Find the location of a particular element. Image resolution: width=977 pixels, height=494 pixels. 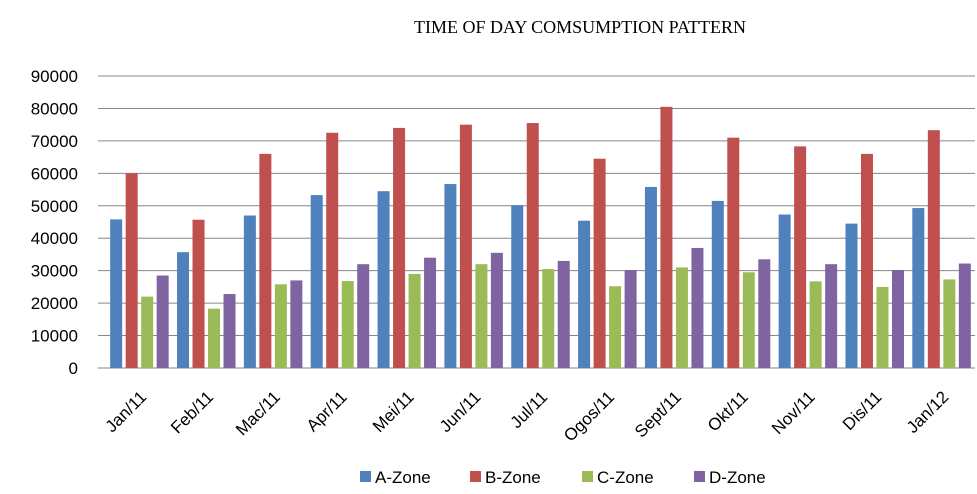

y-tick-label: 50000 is located at coordinates (54, 206).